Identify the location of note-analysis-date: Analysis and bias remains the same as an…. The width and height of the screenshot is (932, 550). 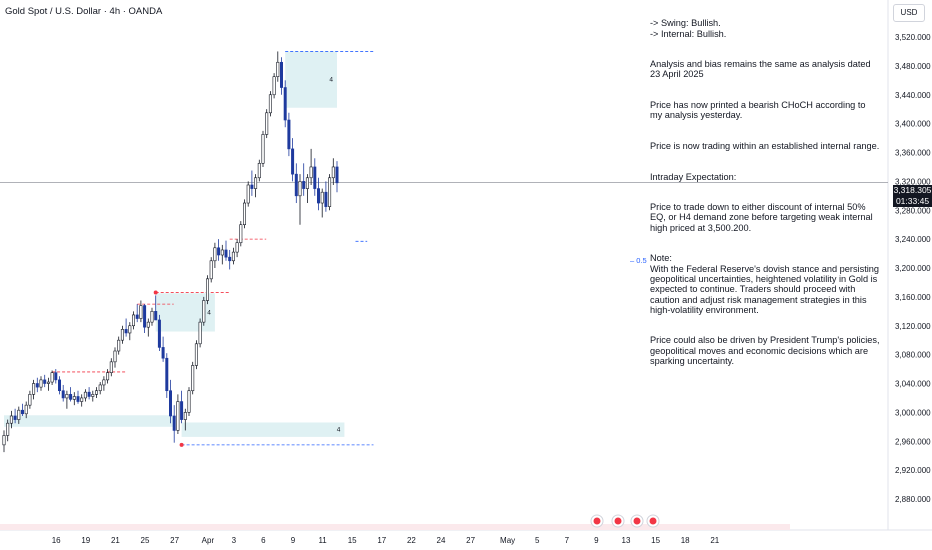
(760, 69).